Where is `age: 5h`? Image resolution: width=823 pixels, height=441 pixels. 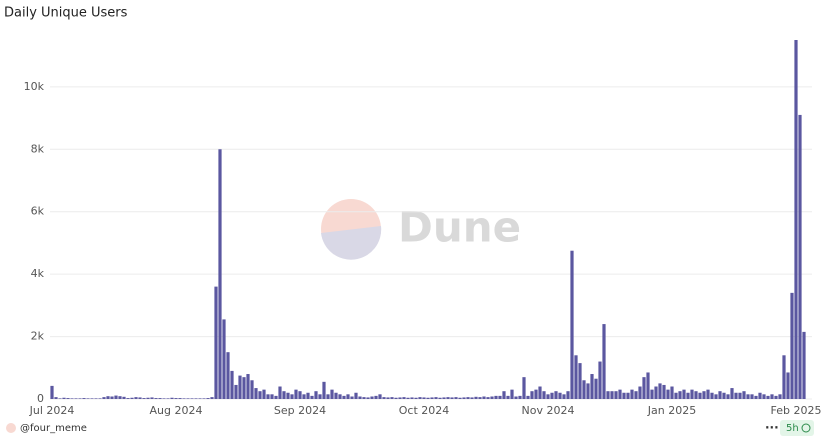
age: 5h is located at coordinates (792, 428).